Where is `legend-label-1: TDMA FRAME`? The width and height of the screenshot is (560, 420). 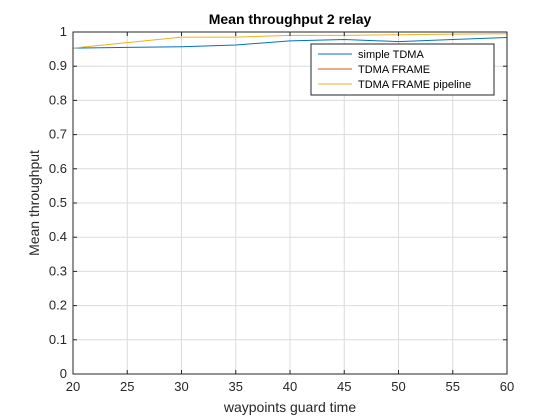
legend-label-1: TDMA FRAME is located at coordinates (394, 70).